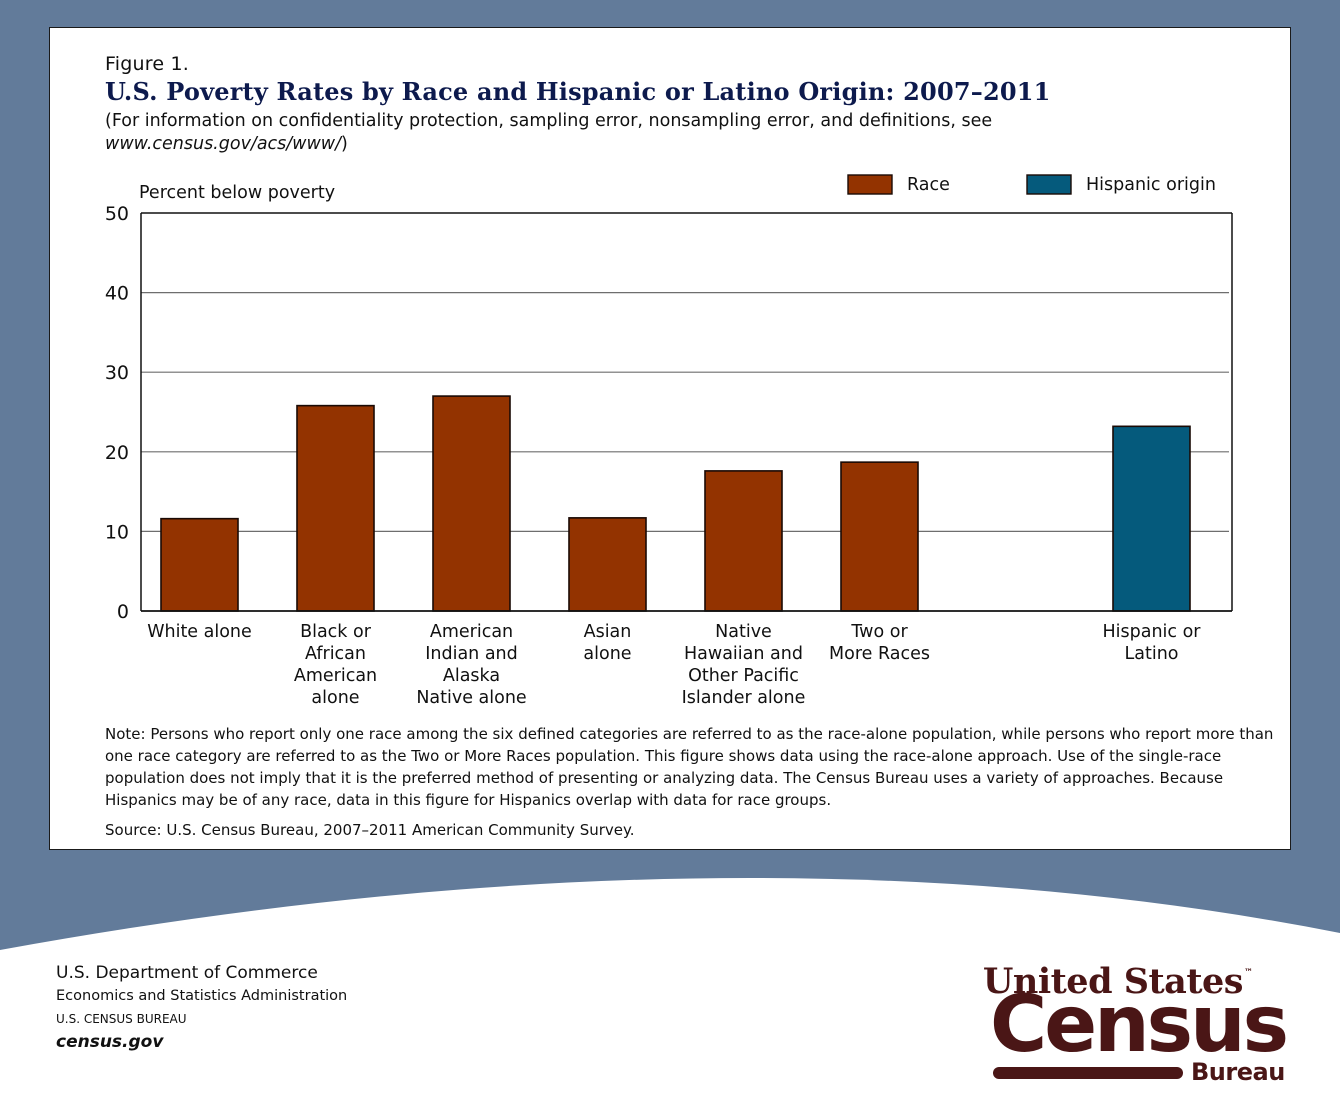 The height and width of the screenshot is (1106, 1340). What do you see at coordinates (202, 996) in the screenshot?
I see `footer-admin: Economics and Statistics Administration` at bounding box center [202, 996].